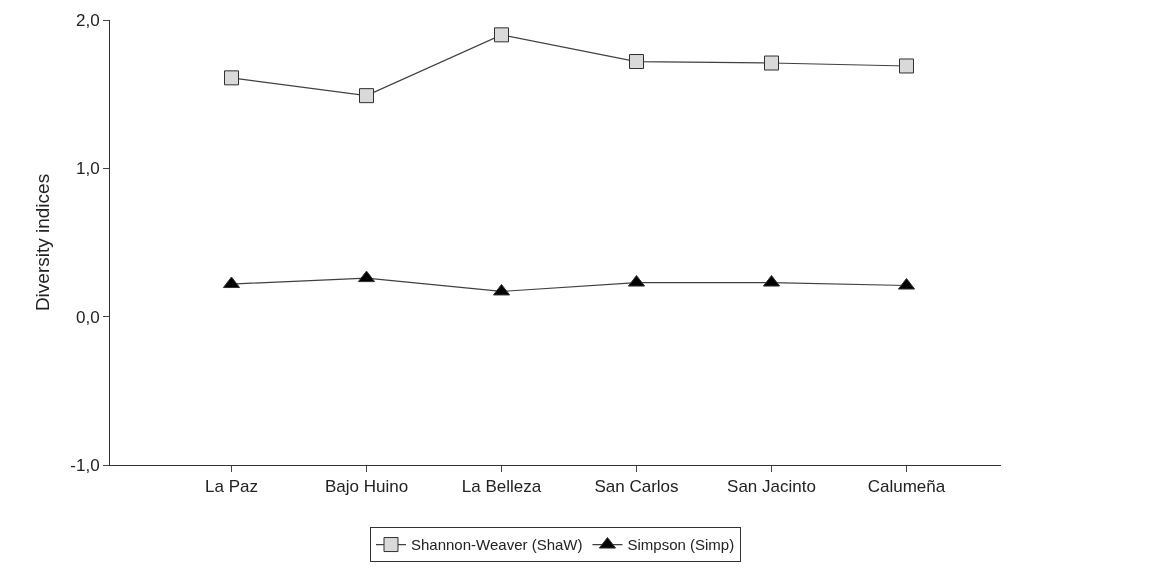 This screenshot has width=1151, height=574. I want to click on x-tick-label: La Paz, so click(231, 487).